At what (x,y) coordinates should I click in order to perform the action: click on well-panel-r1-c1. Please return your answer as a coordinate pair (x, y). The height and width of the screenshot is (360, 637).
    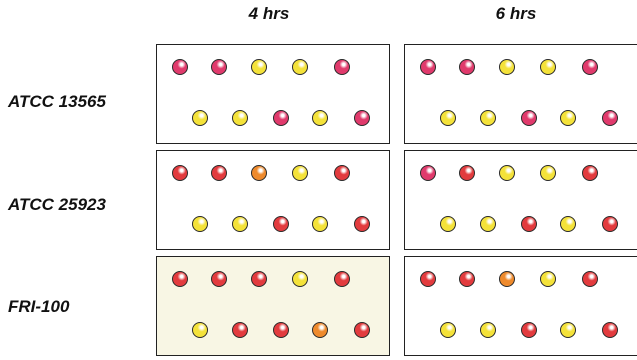
    Looking at the image, I should click on (273, 94).